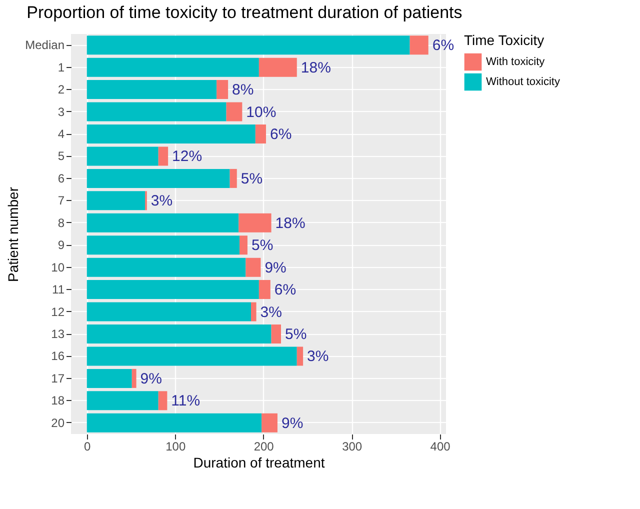  What do you see at coordinates (243, 90) in the screenshot?
I see `annotation: 8%` at bounding box center [243, 90].